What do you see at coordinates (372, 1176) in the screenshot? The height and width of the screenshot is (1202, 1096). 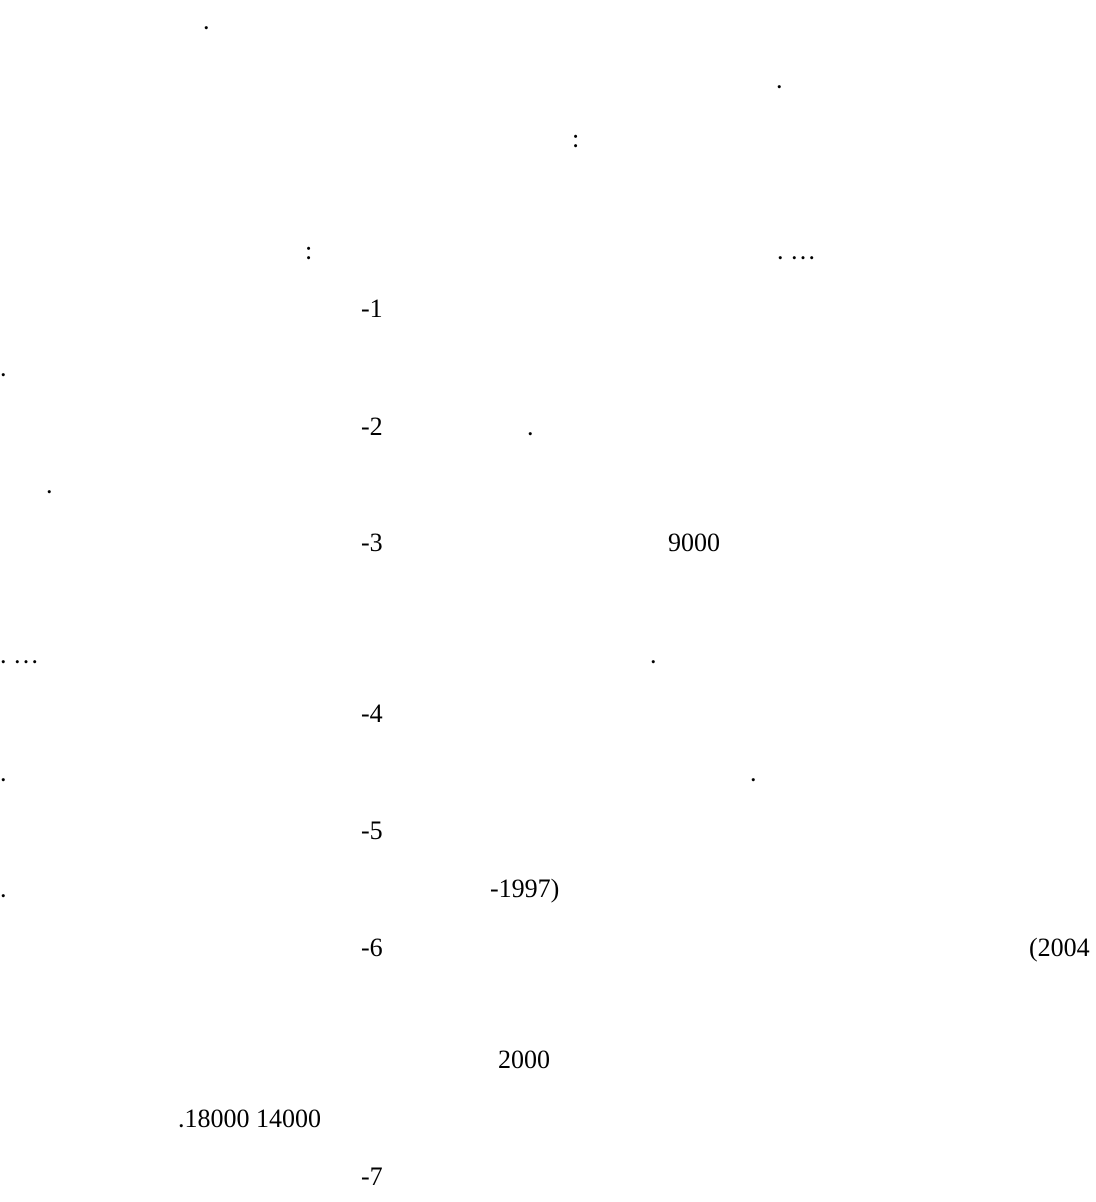 I see `text-fragment: -7` at bounding box center [372, 1176].